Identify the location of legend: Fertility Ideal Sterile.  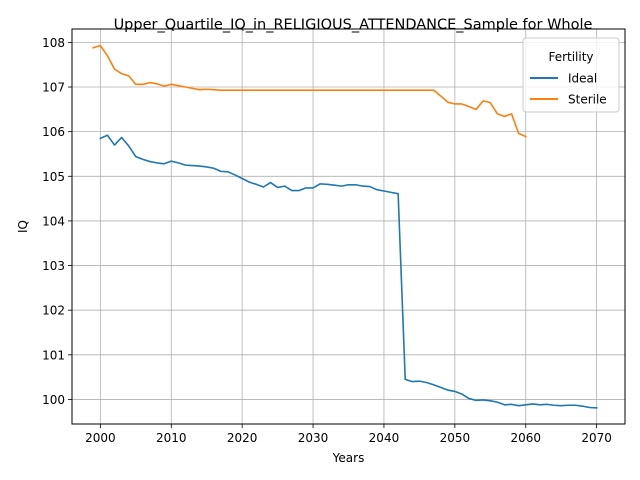
(571, 75).